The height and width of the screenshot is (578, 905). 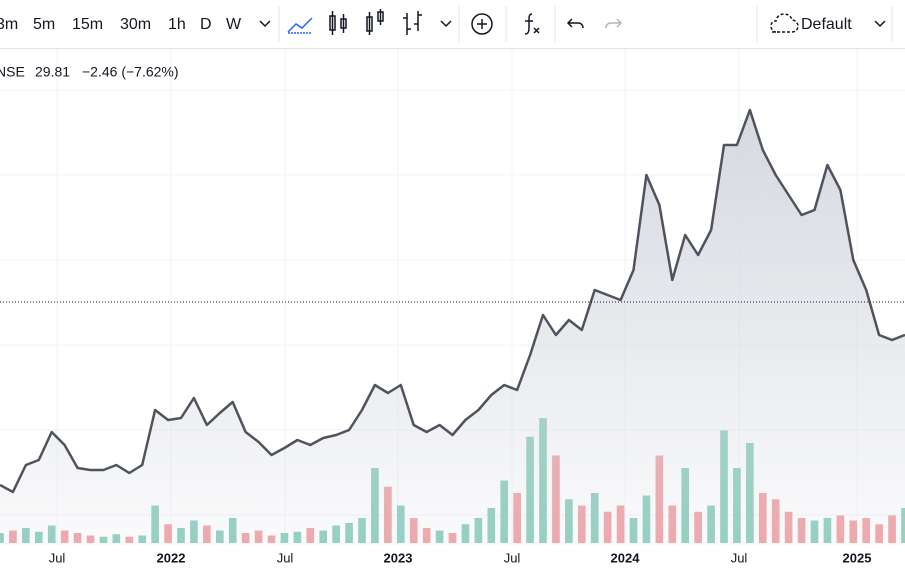 I want to click on legend-change: −2.46 (−7.62%), so click(x=130, y=72).